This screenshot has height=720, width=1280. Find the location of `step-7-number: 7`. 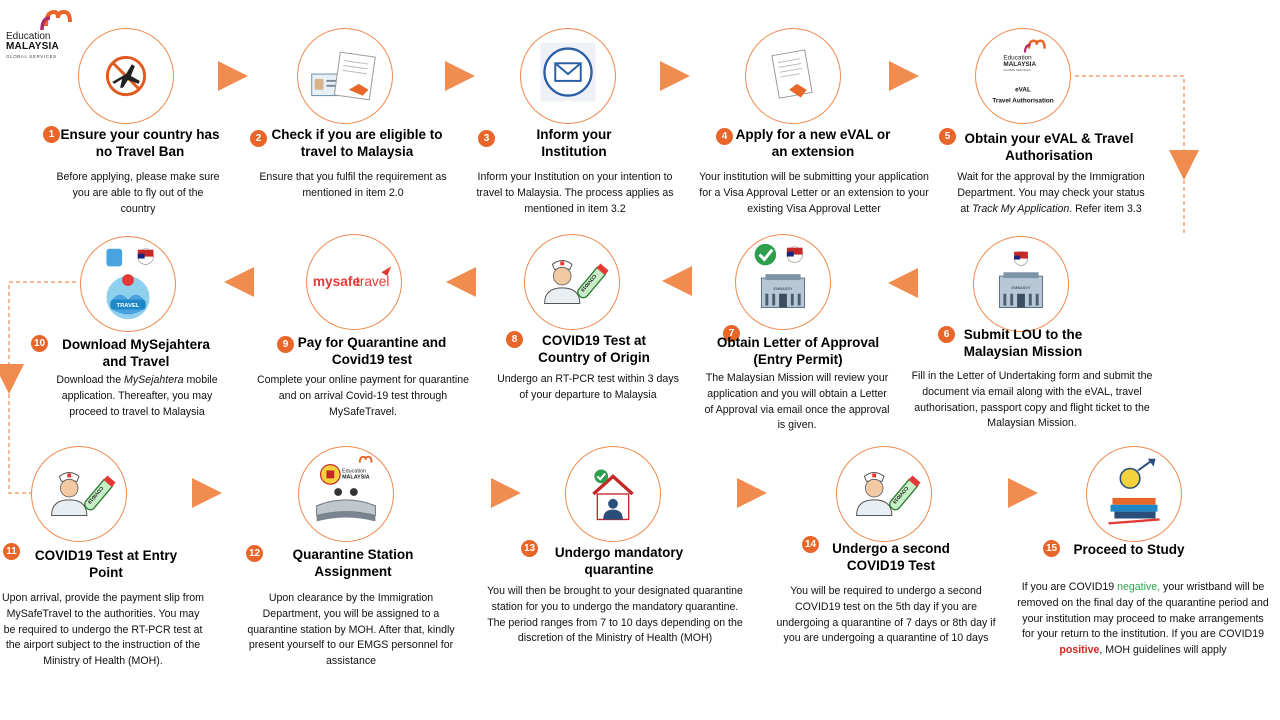

step-7-number: 7 is located at coordinates (731, 333).